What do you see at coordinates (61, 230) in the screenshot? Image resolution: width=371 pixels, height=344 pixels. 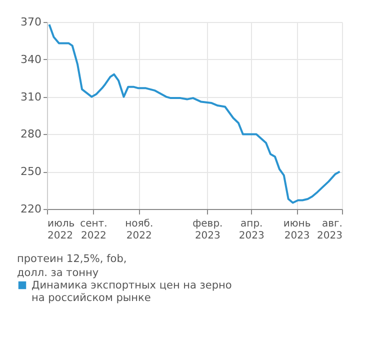 I see `x-tick-label: июль 2022` at bounding box center [61, 230].